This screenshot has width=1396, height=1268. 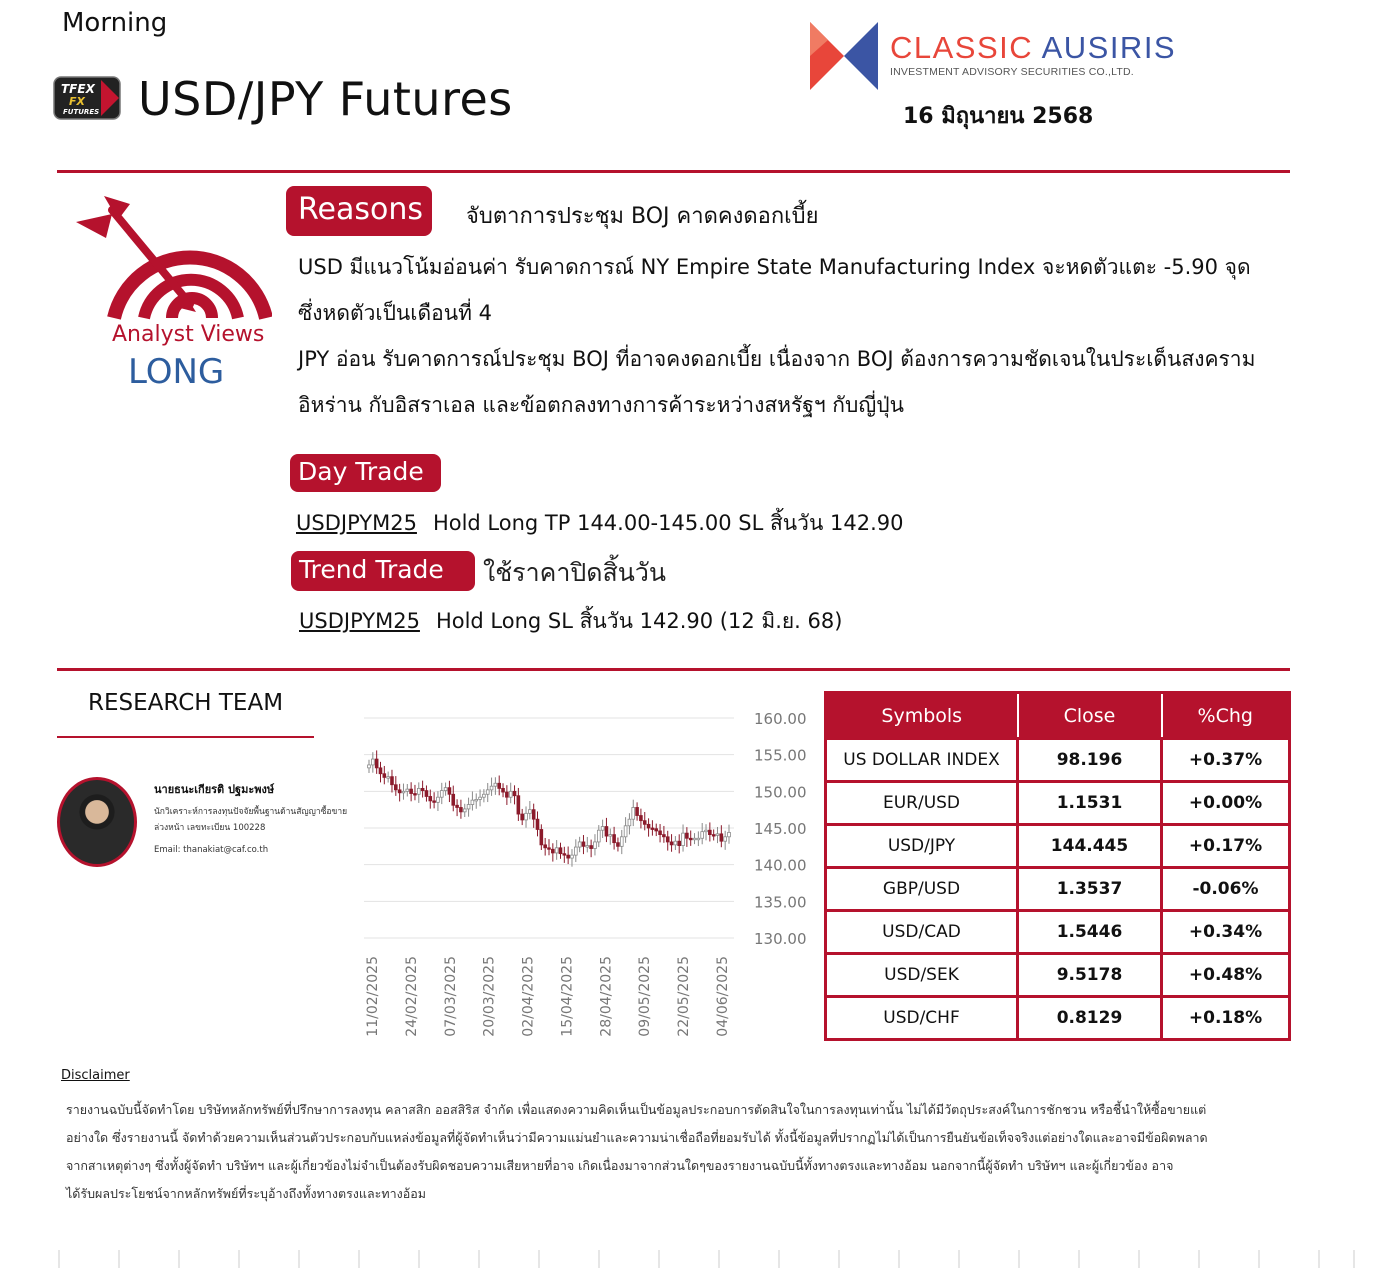 What do you see at coordinates (1225, 1017) in the screenshot?
I see `row-chg: +0.18%` at bounding box center [1225, 1017].